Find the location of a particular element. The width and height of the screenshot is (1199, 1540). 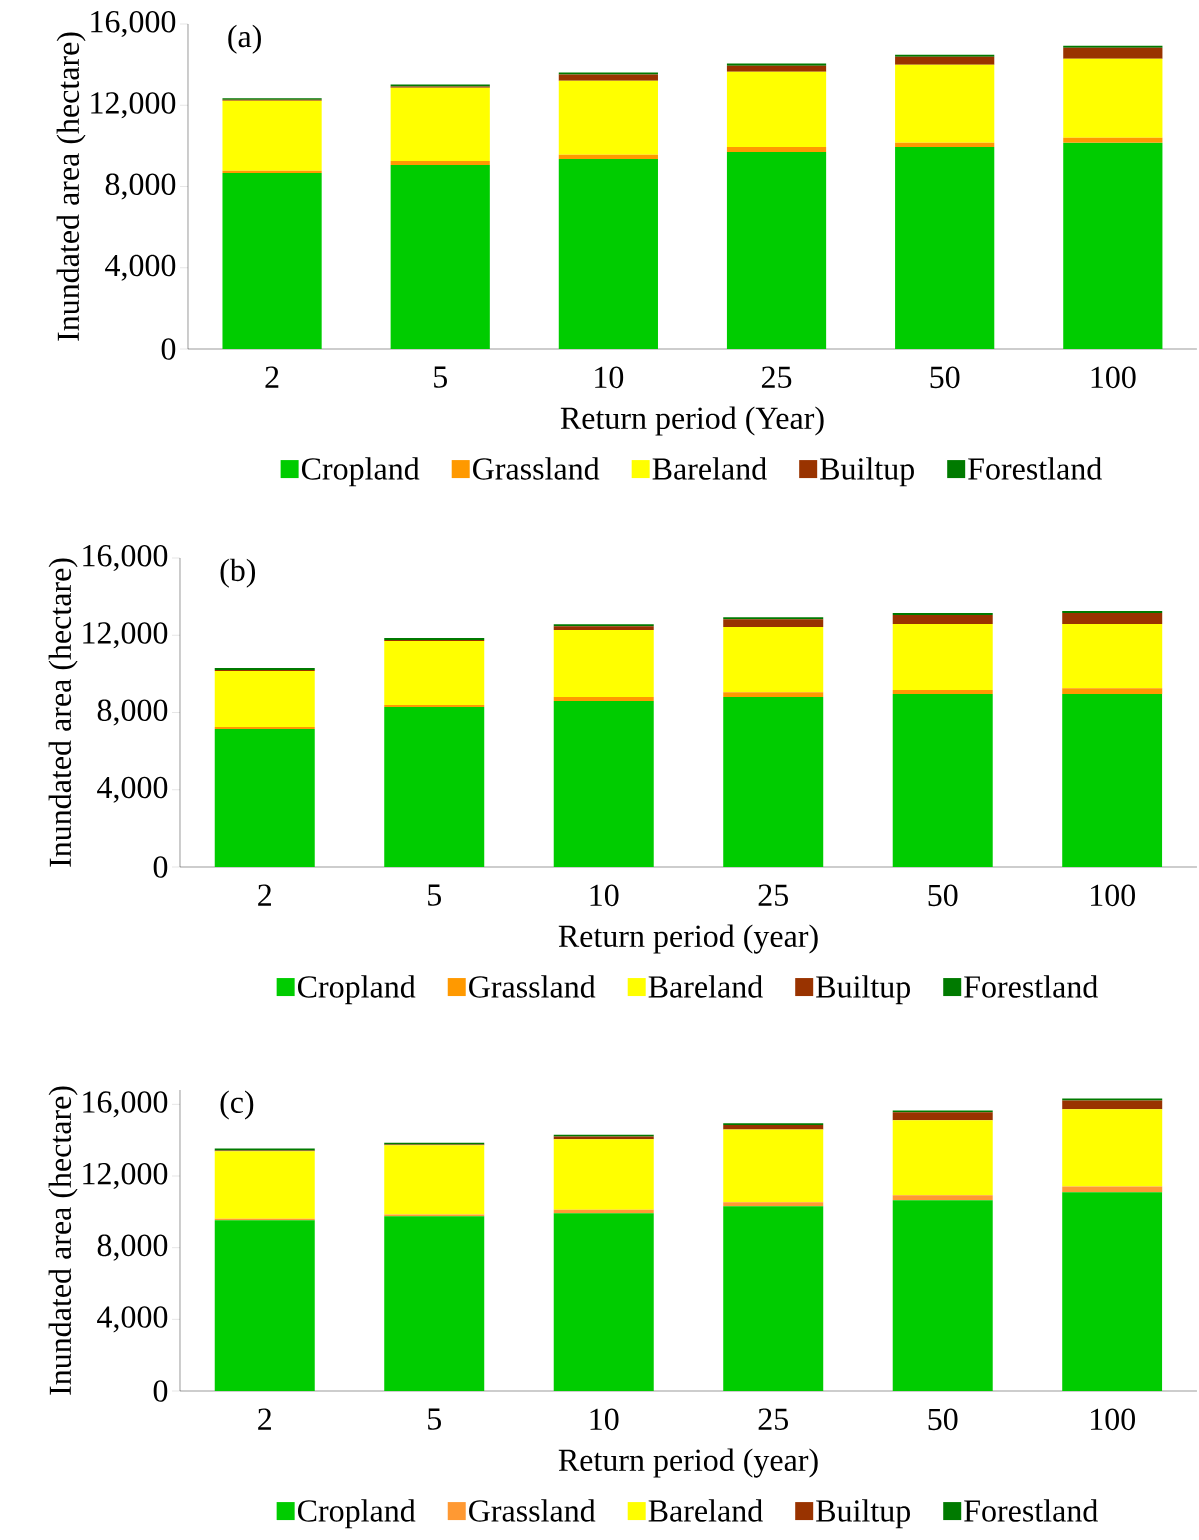

chart-title: (c) is located at coordinates (237, 1105).